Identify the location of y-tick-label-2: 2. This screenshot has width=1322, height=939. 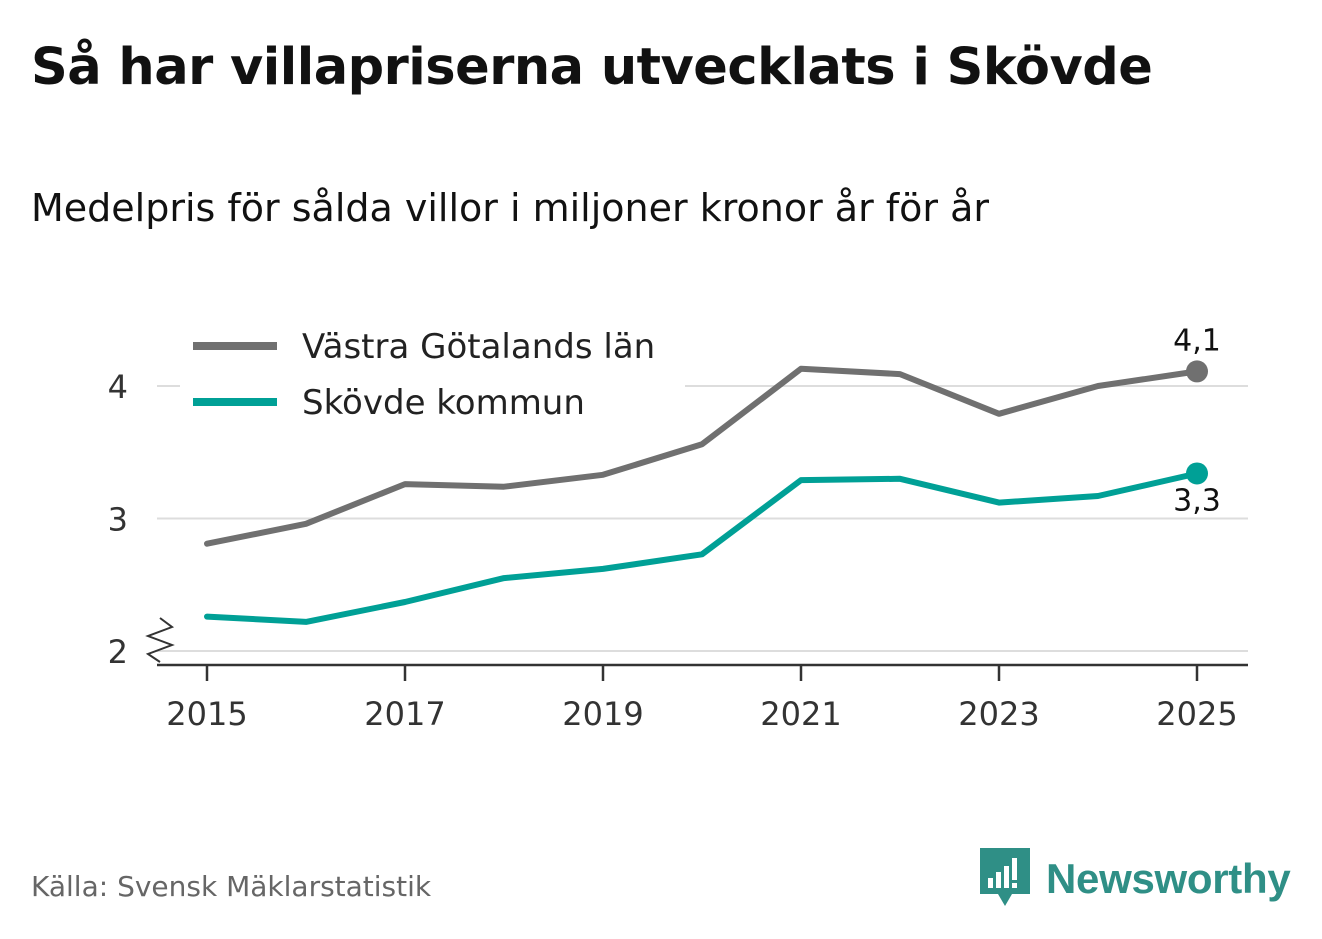
(118, 652).